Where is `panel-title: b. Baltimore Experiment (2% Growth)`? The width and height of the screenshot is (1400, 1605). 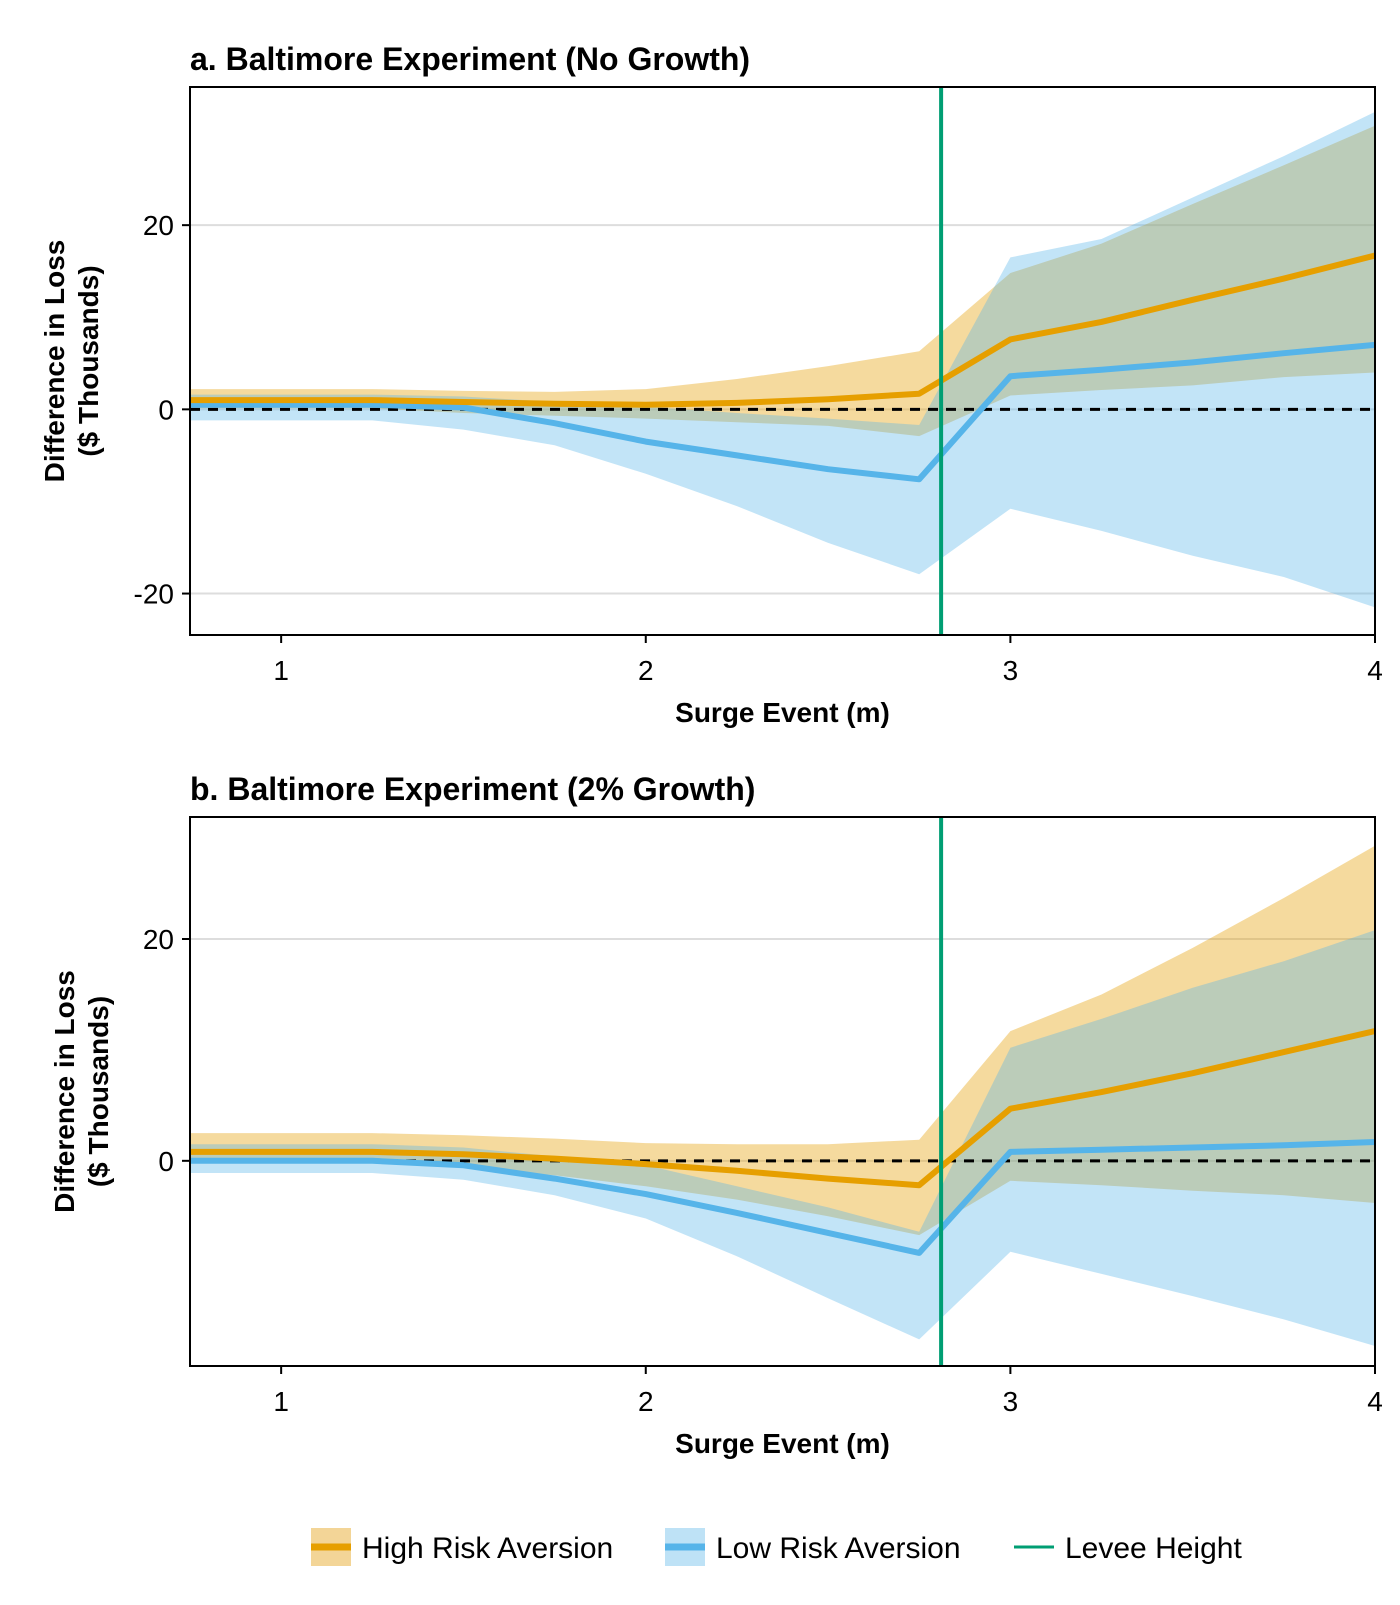
panel-title: b. Baltimore Experiment (2% Growth) is located at coordinates (472, 789).